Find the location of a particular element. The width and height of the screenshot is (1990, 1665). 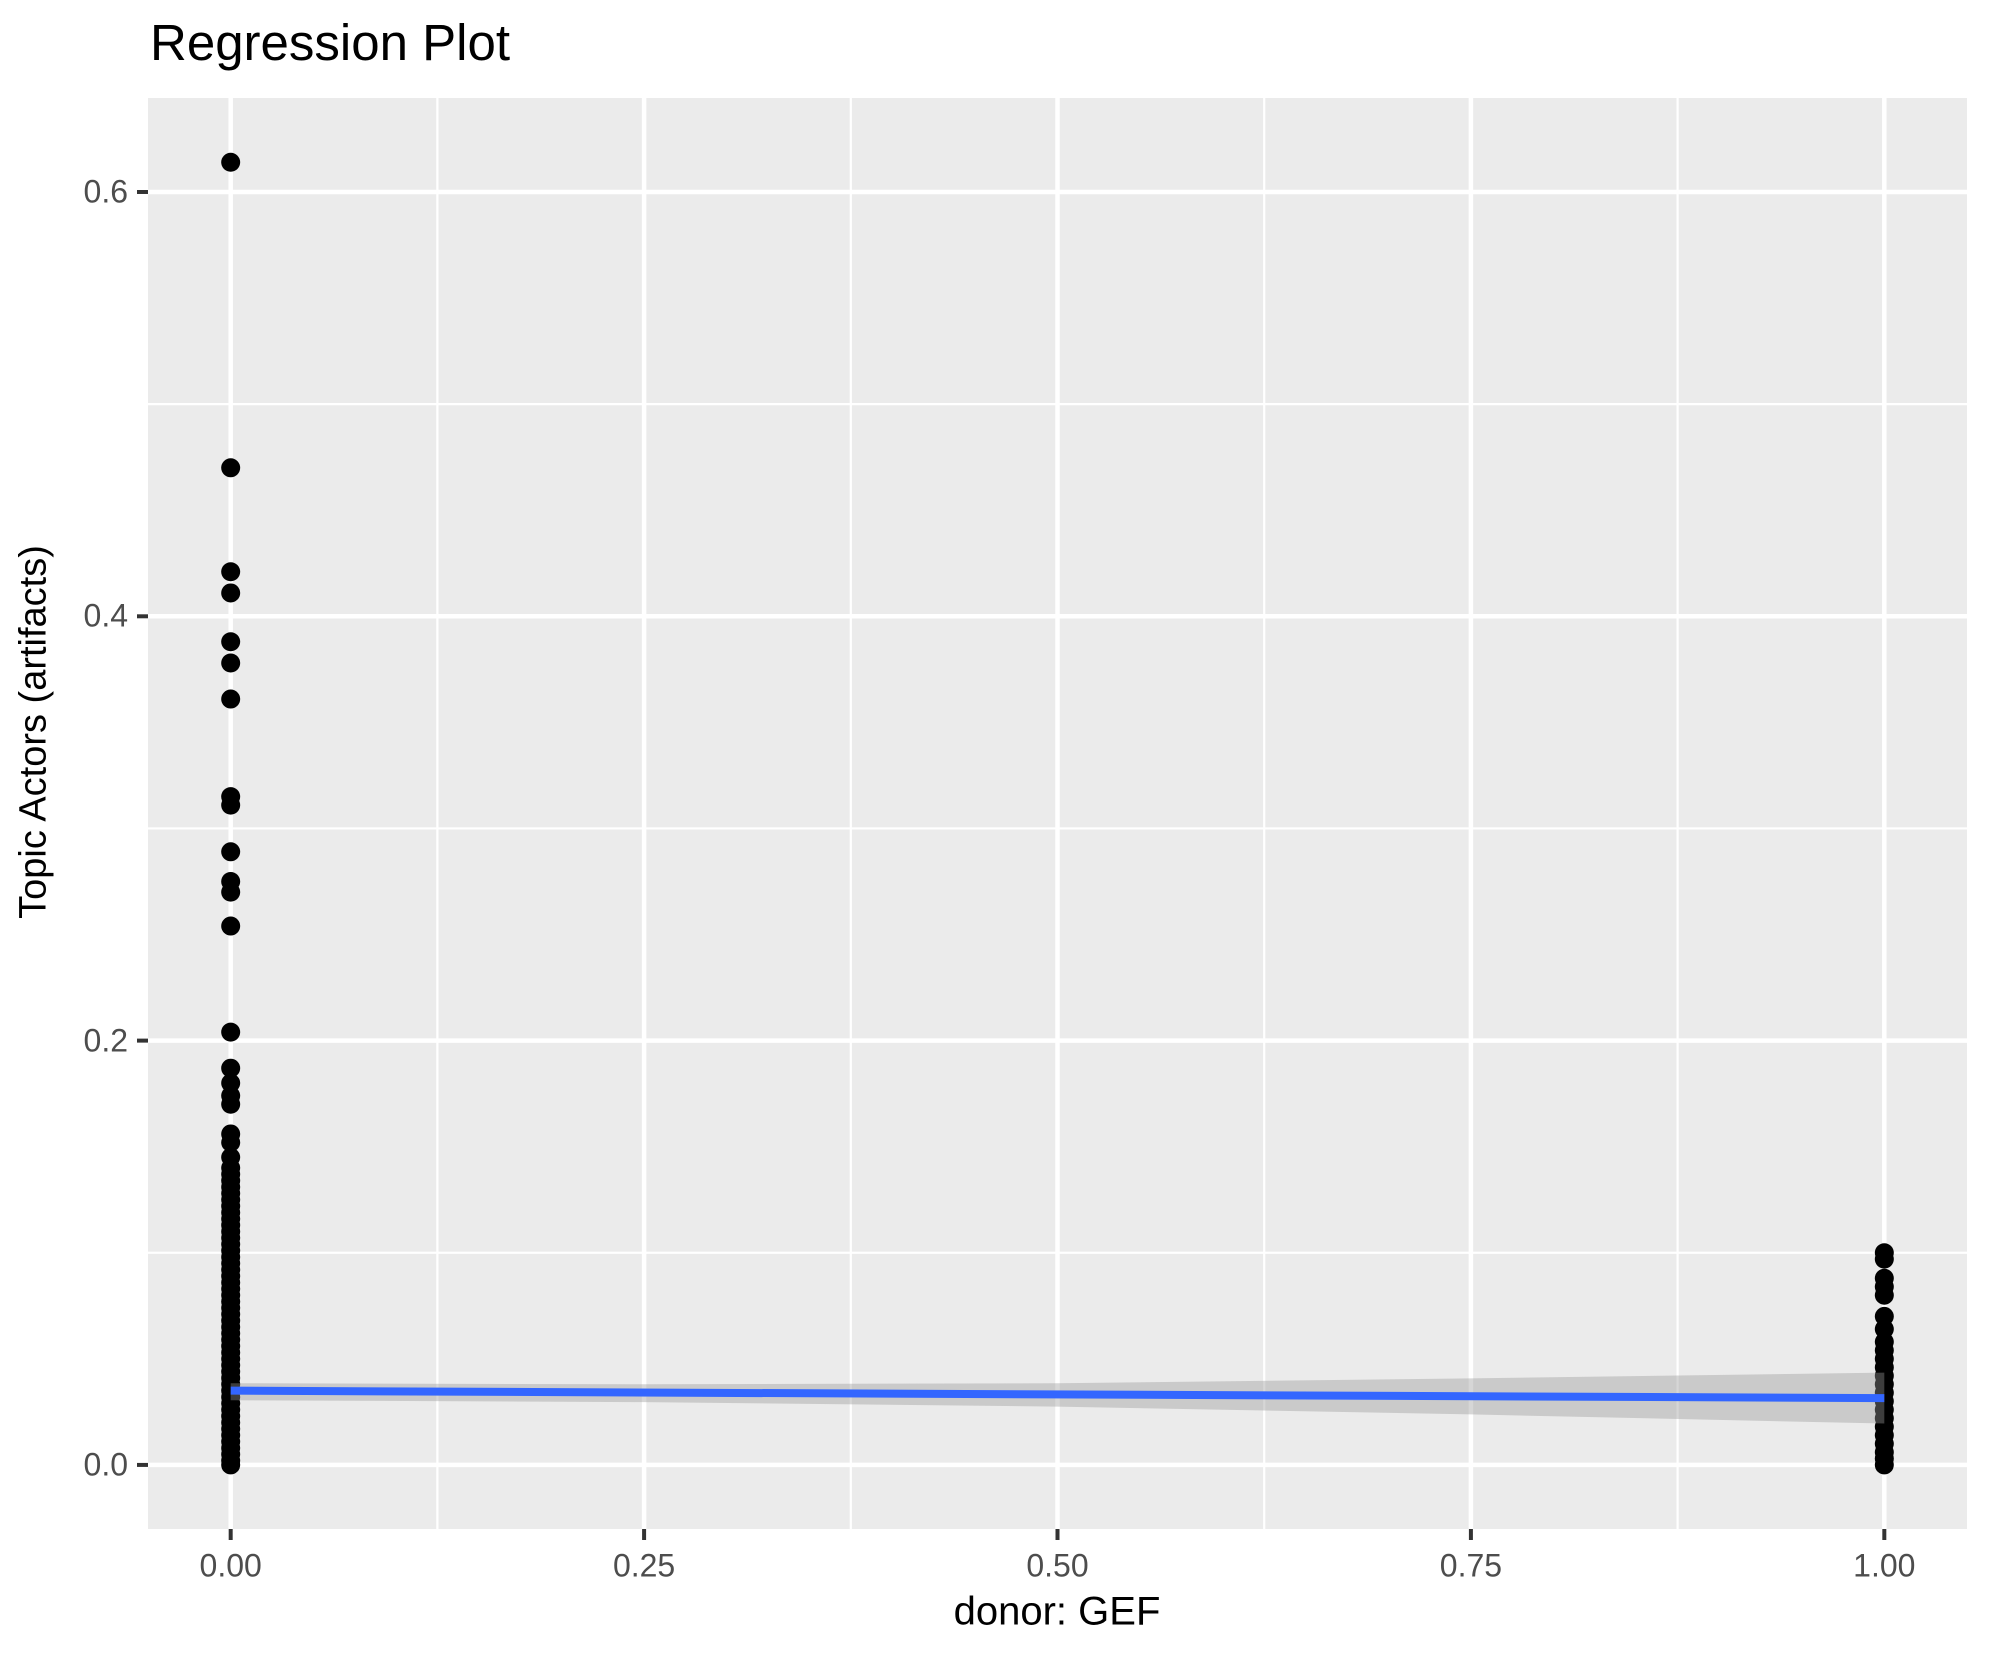

y-tick-label: 0.6 is located at coordinates (105, 191).